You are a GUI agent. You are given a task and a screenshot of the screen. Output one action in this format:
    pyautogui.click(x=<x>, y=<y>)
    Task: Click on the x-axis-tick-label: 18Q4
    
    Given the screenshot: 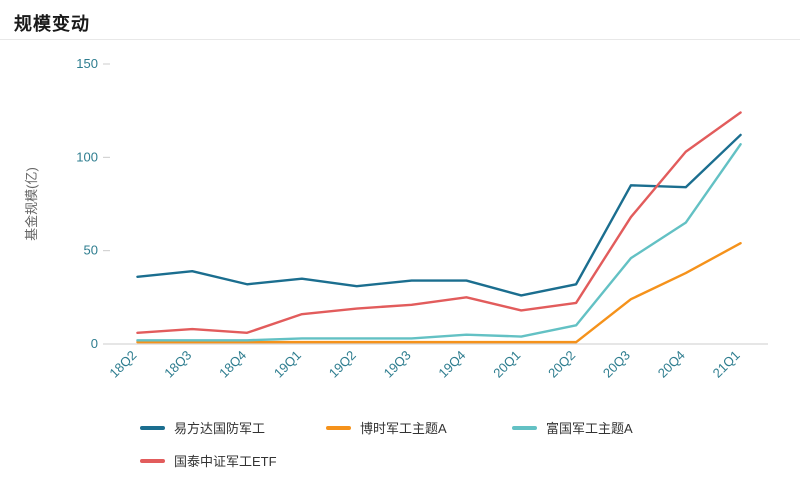 What is the action you would take?
    pyautogui.click(x=232, y=364)
    